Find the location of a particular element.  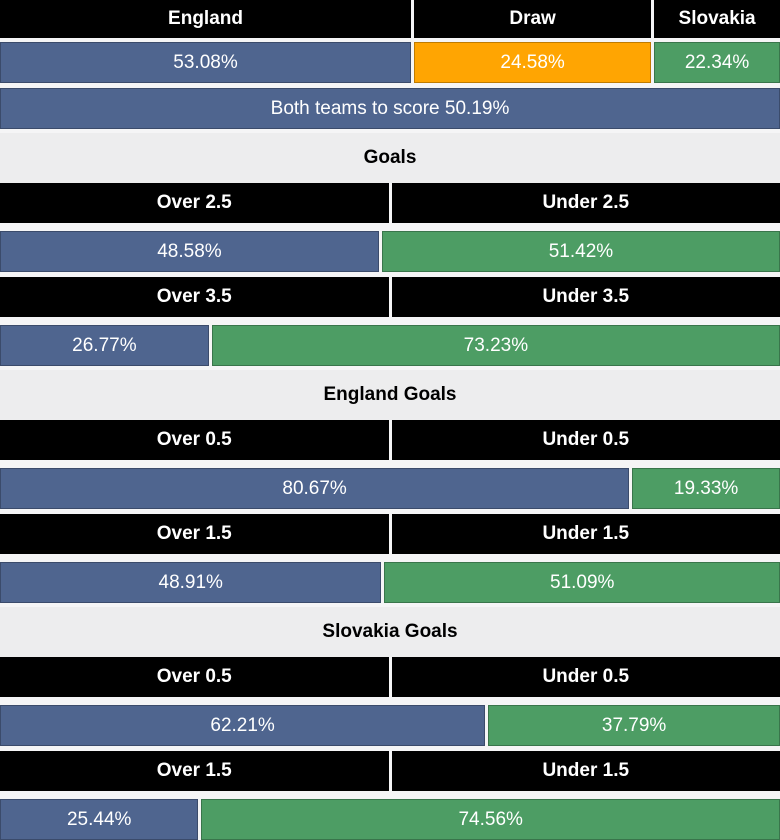

section-title-england-goals: England Goals is located at coordinates (390, 395).